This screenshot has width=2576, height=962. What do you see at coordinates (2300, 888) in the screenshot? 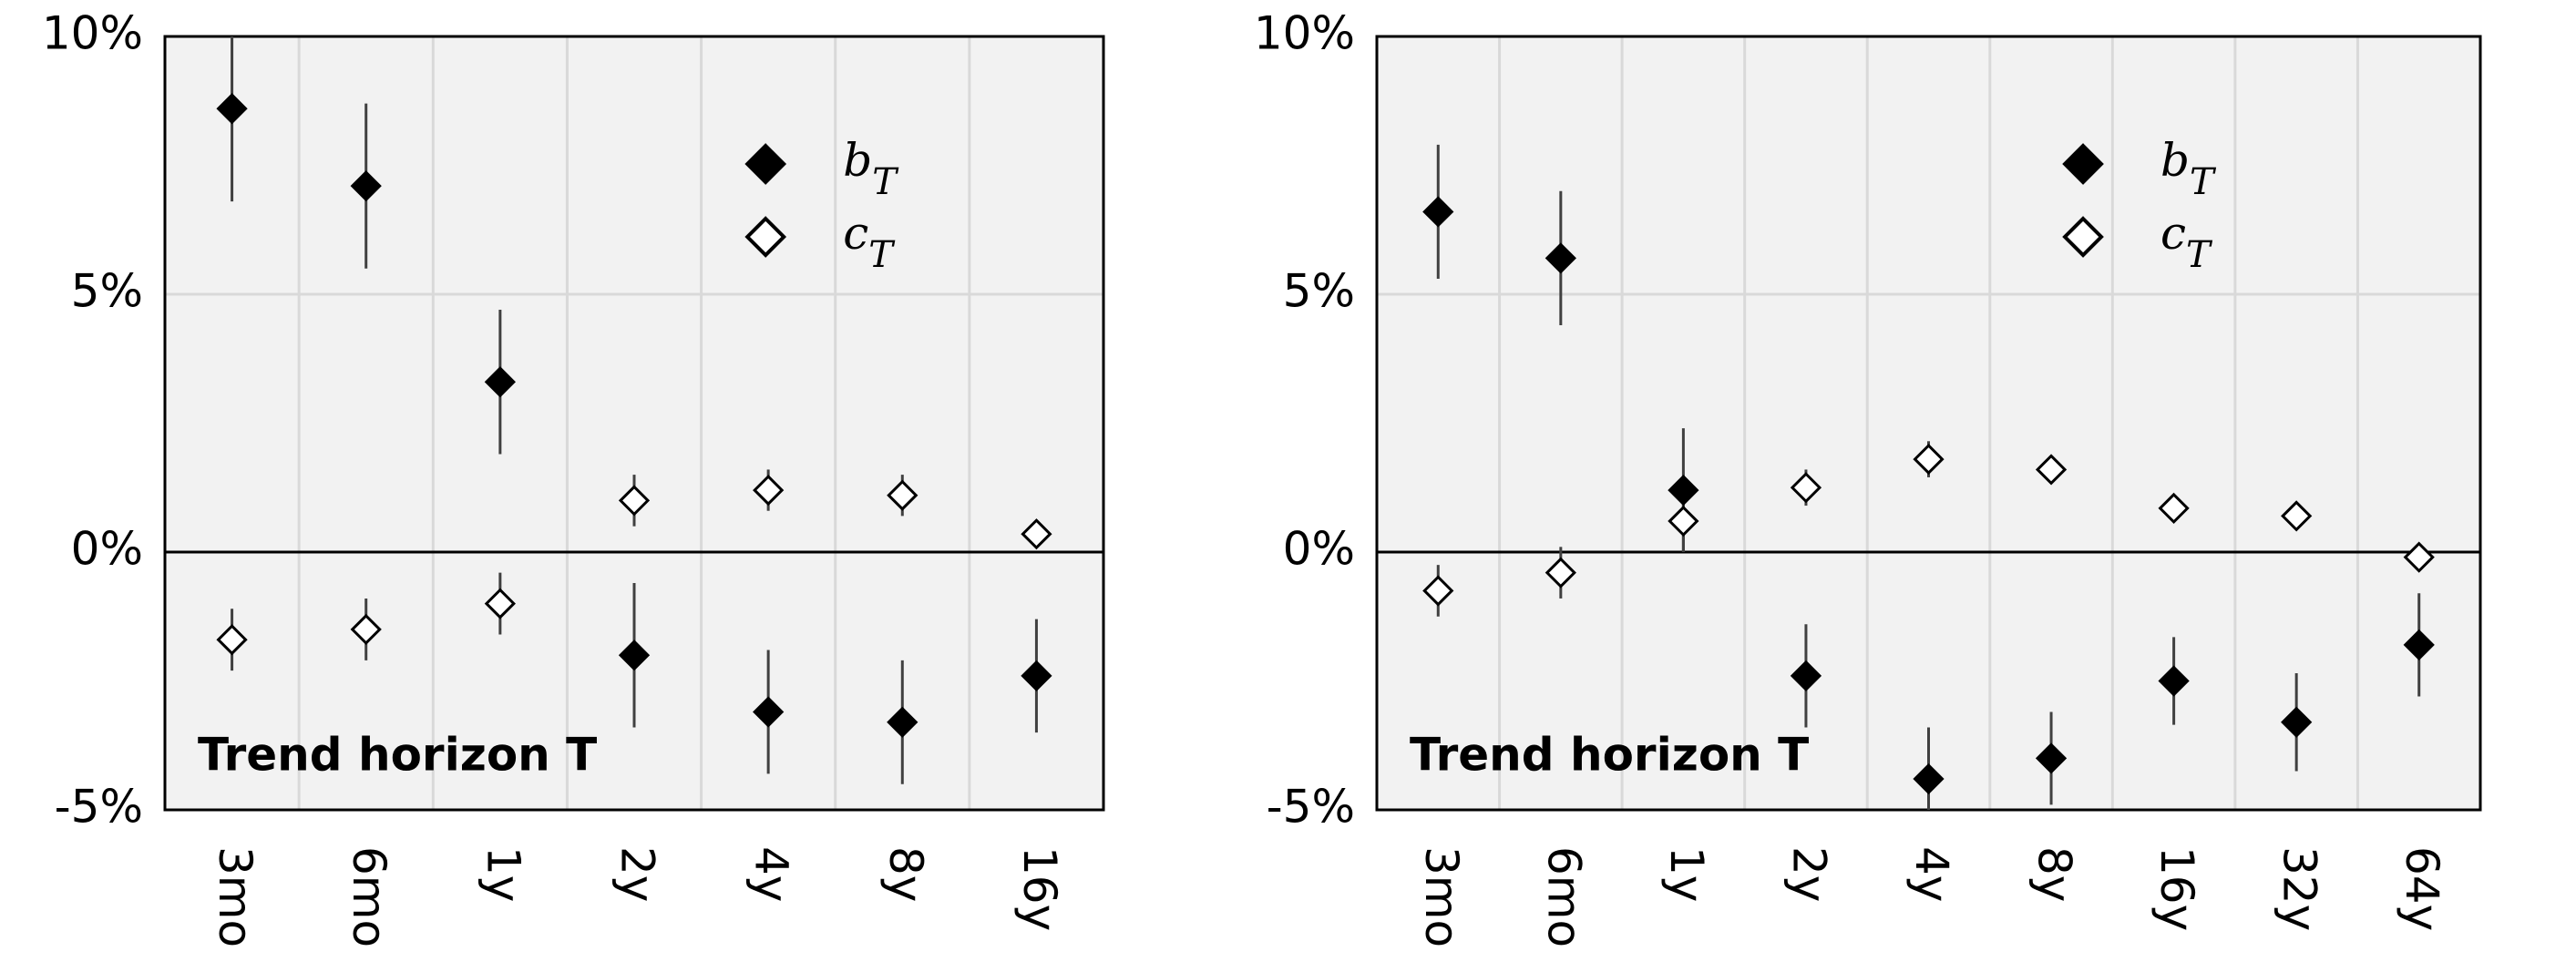
I see `x-tick-label: 32y` at bounding box center [2300, 888].